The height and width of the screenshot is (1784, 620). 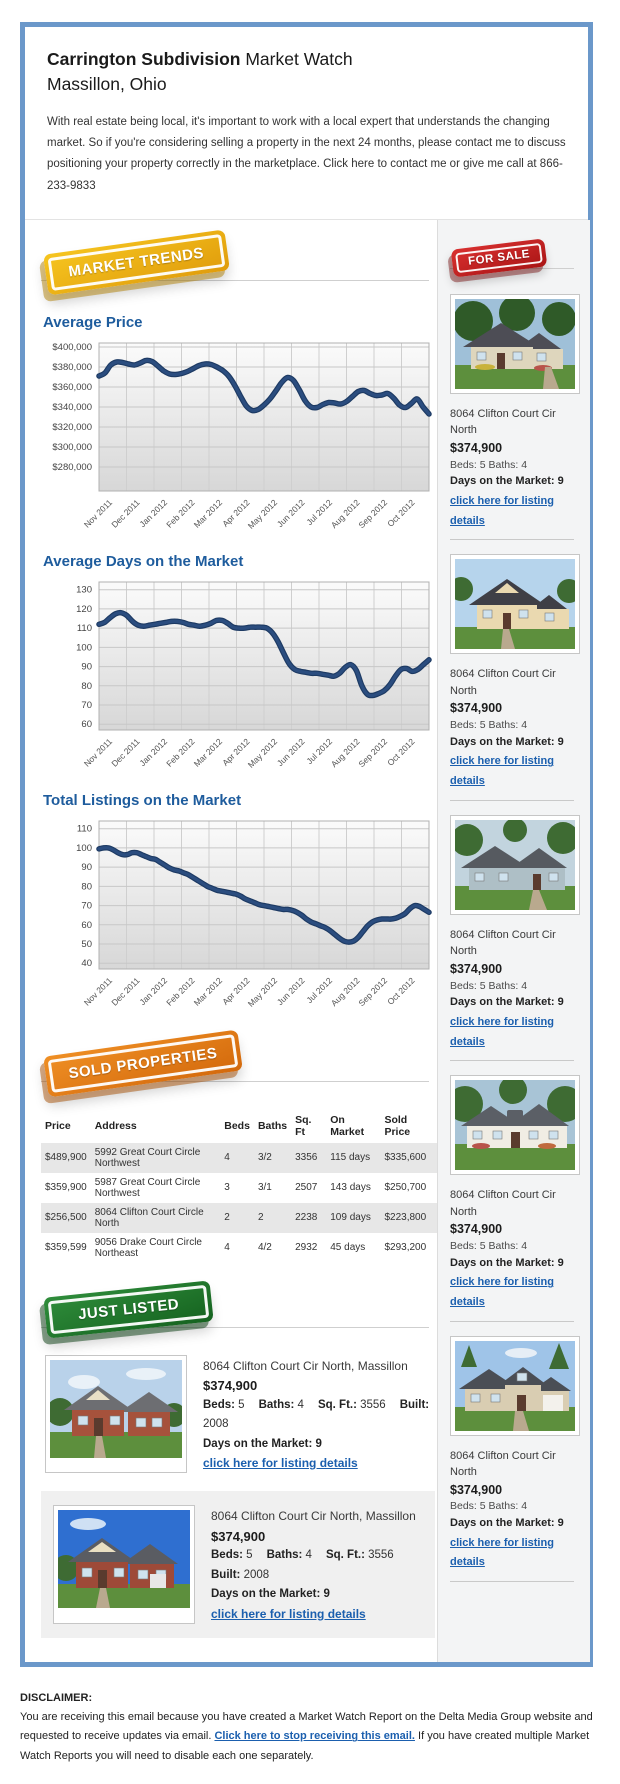 What do you see at coordinates (405, 1188) in the screenshot?
I see `cell-sold-price: $250,700` at bounding box center [405, 1188].